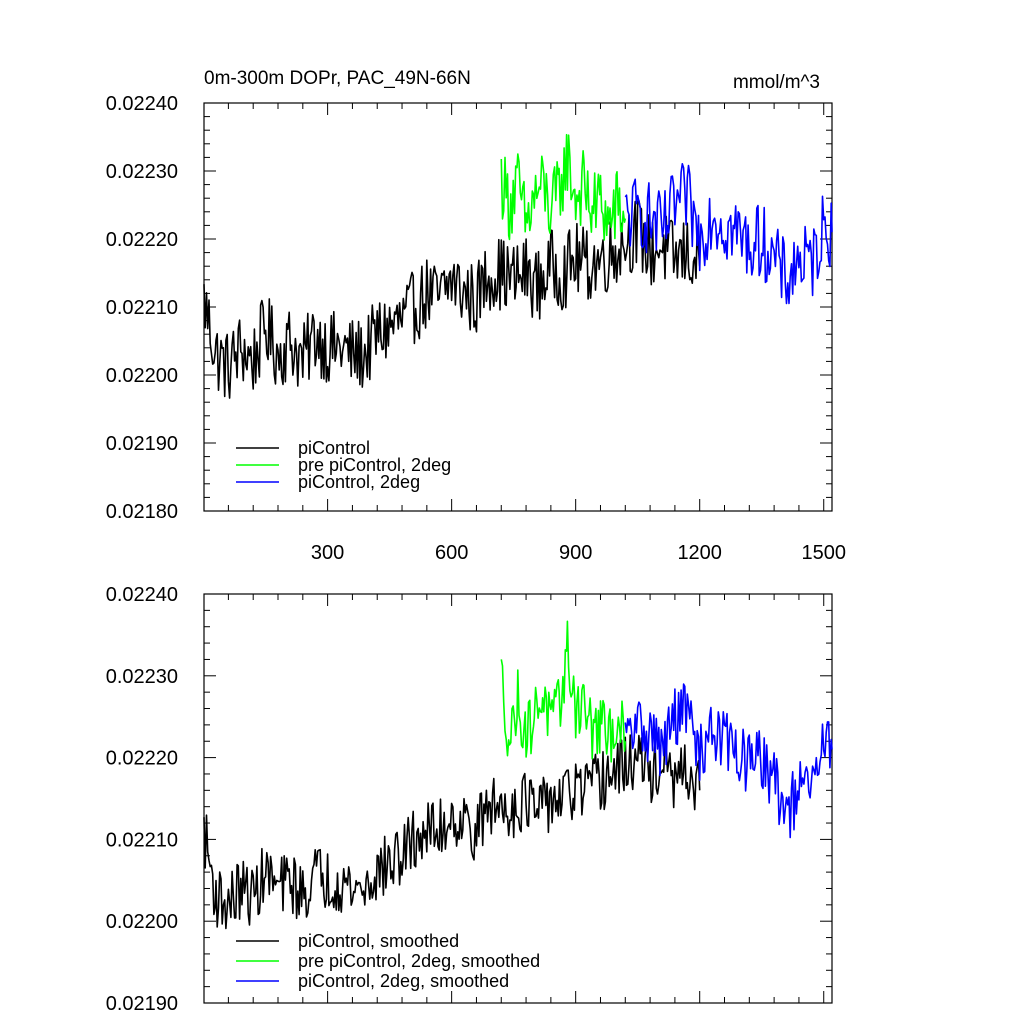  What do you see at coordinates (699, 553) in the screenshot?
I see `x-tick-label: 1200` at bounding box center [699, 553].